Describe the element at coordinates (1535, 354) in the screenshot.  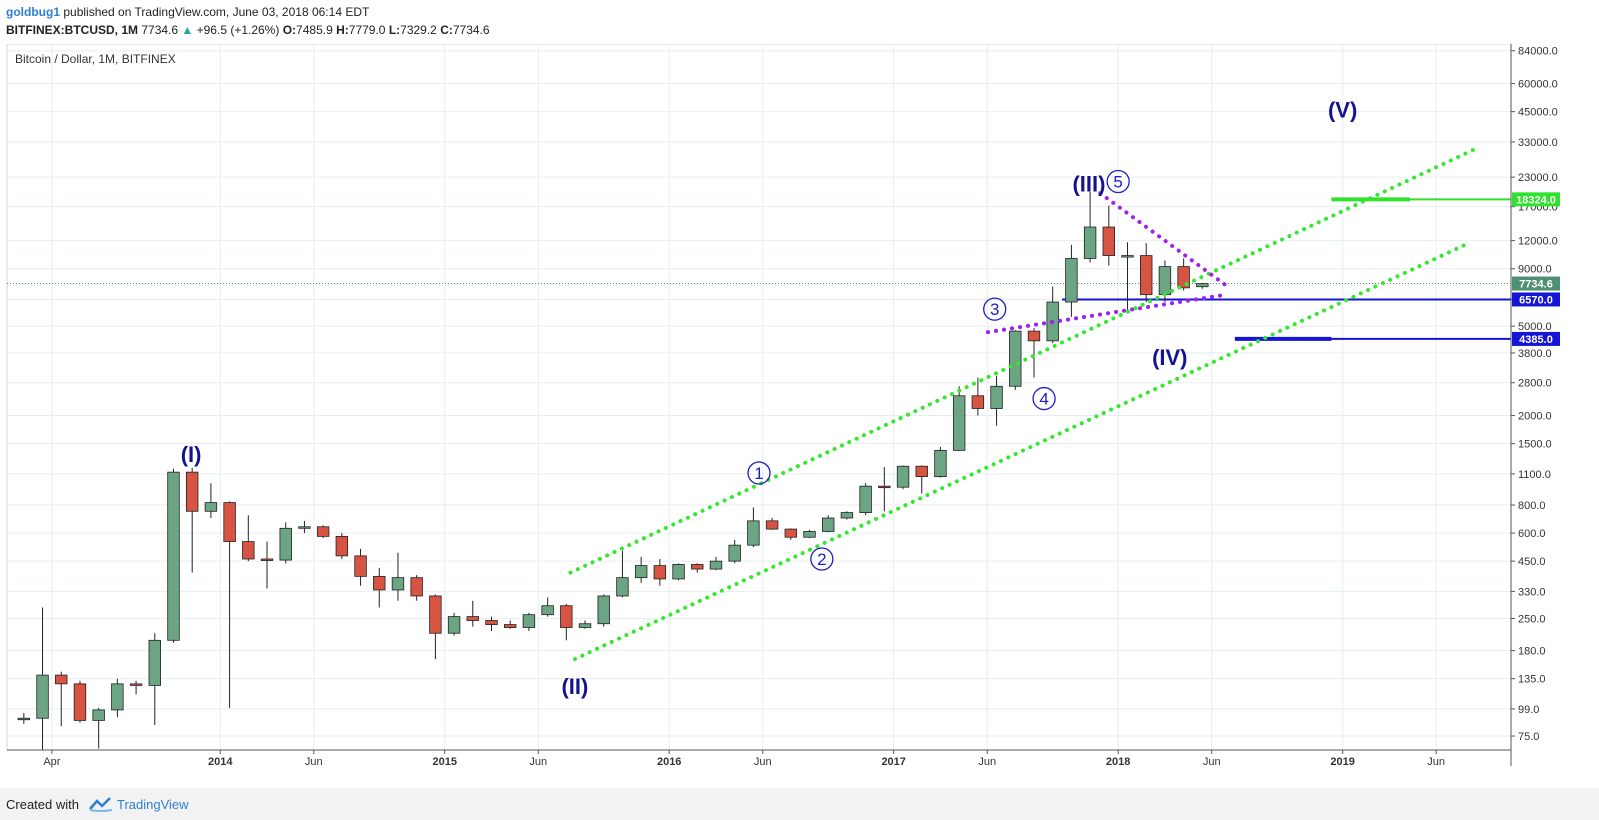
I see `price-tick-label: 3800.0` at that location.